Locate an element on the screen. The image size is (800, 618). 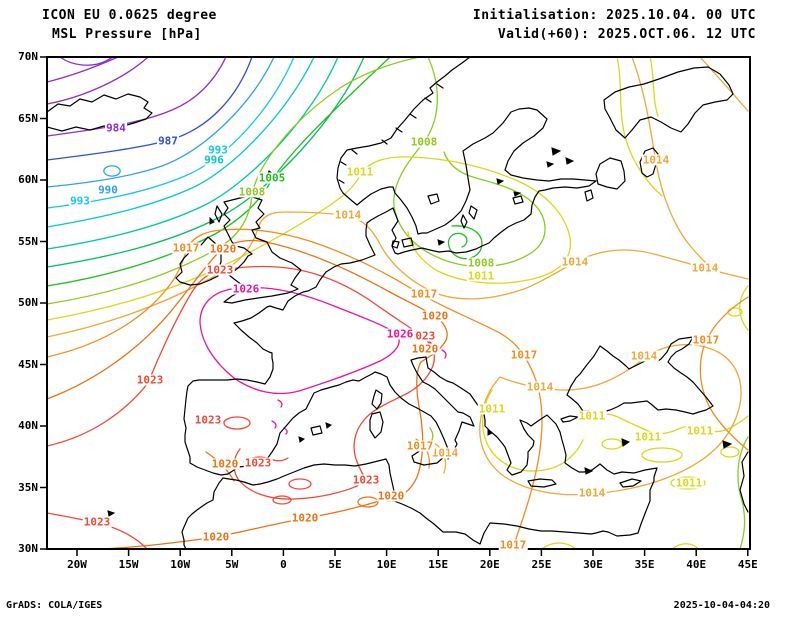
island-madeira is located at coordinates (111, 513).